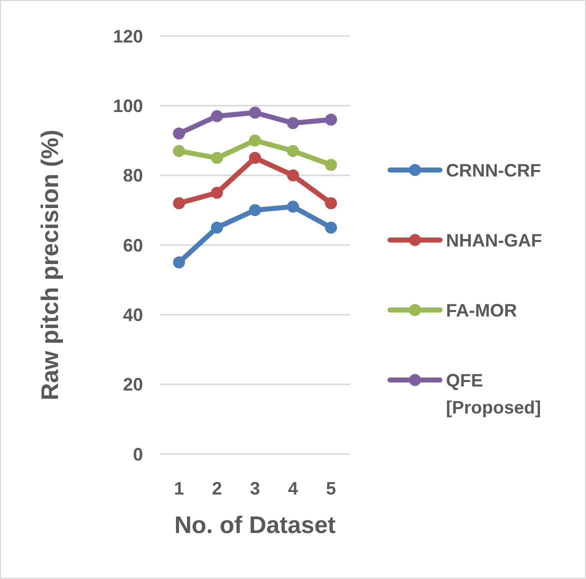 The height and width of the screenshot is (579, 586). What do you see at coordinates (255, 488) in the screenshot?
I see `x-tick-label: 3` at bounding box center [255, 488].